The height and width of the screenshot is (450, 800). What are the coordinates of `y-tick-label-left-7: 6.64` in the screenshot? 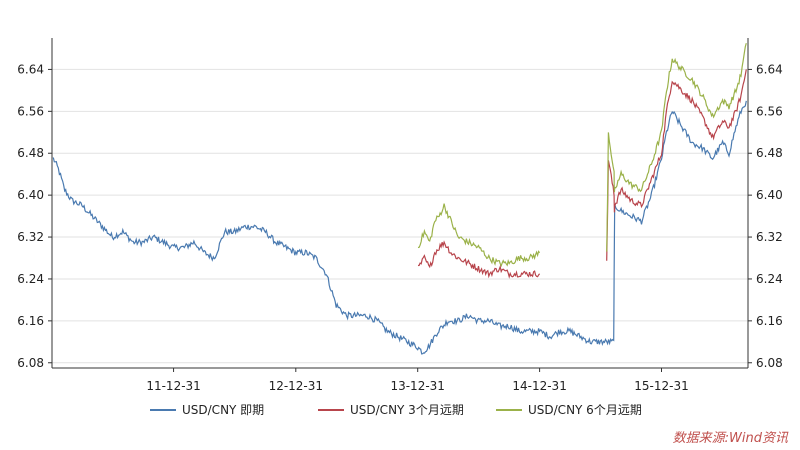 It's located at (30, 69).